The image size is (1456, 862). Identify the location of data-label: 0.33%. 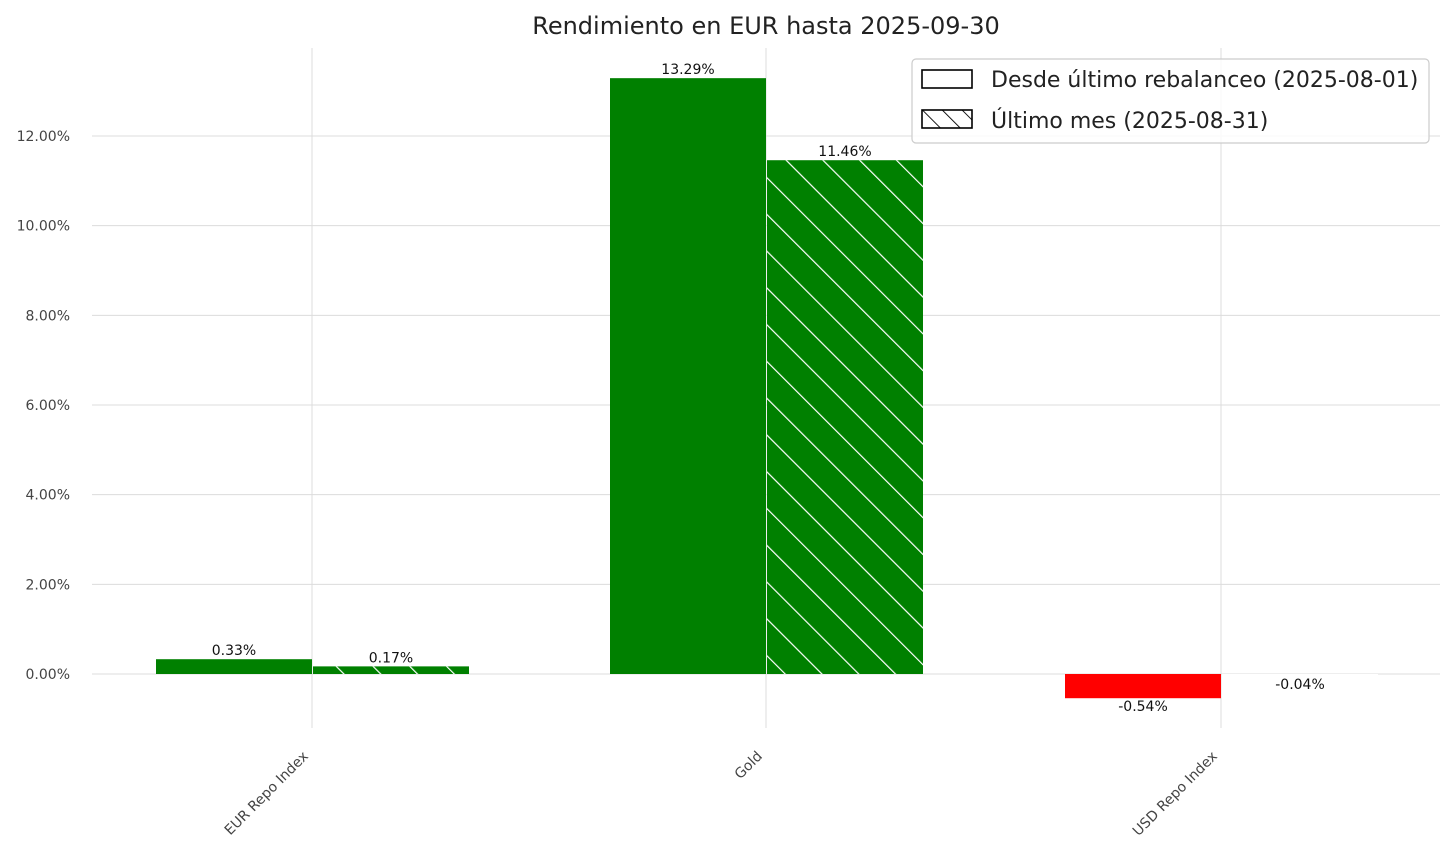
(234, 651).